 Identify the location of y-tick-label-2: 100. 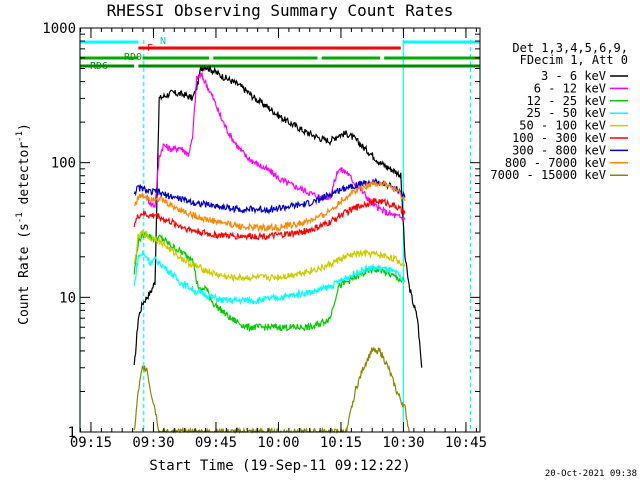
(63, 164).